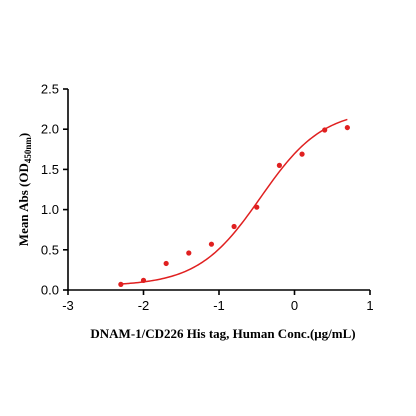 This screenshot has width=416, height=416. What do you see at coordinates (23, 135) in the screenshot?
I see `y-axis-title-end: )` at bounding box center [23, 135].